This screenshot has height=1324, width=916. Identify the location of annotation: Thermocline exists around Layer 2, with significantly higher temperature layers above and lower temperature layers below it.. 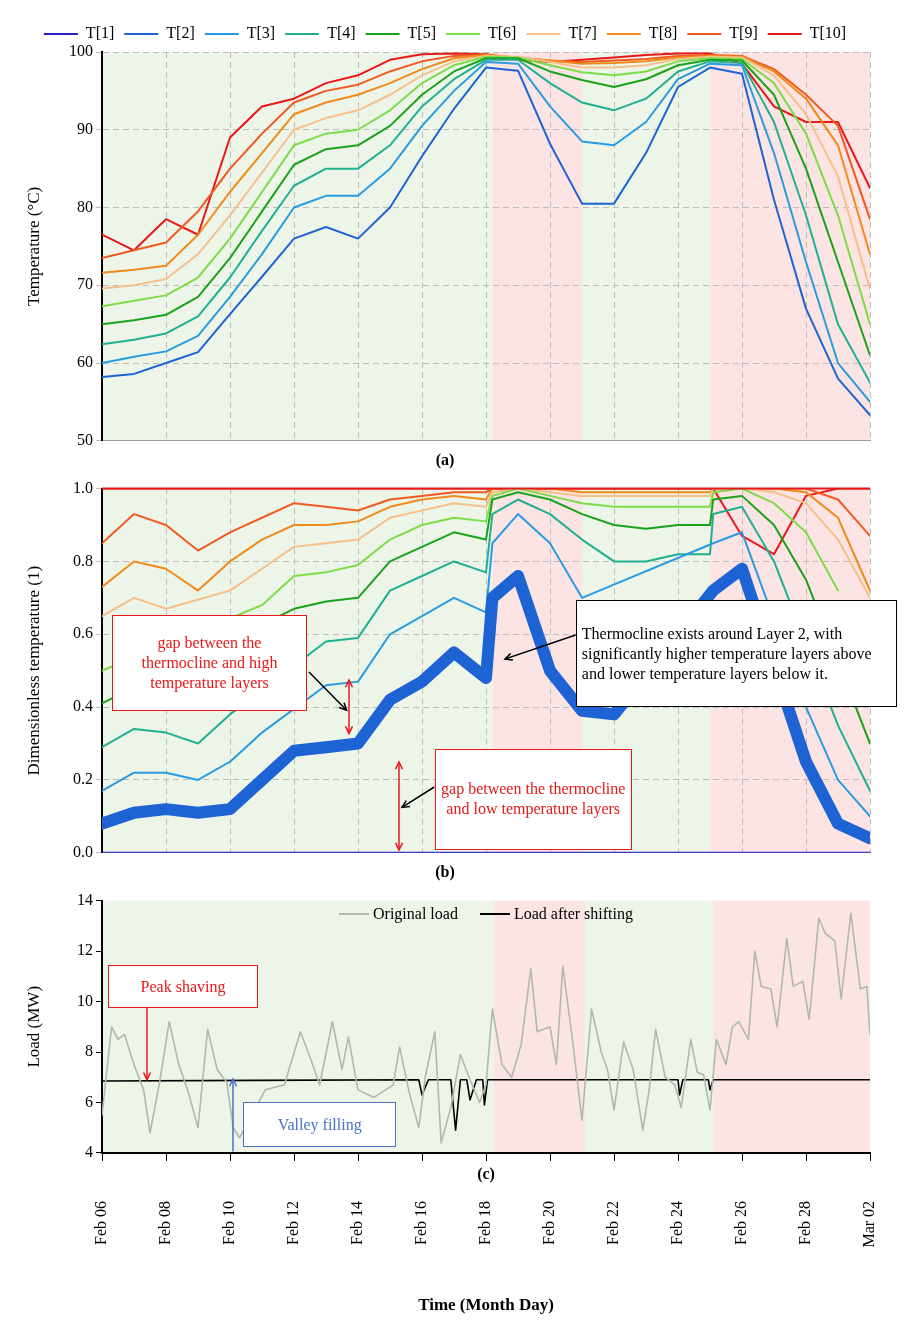
(727, 653).